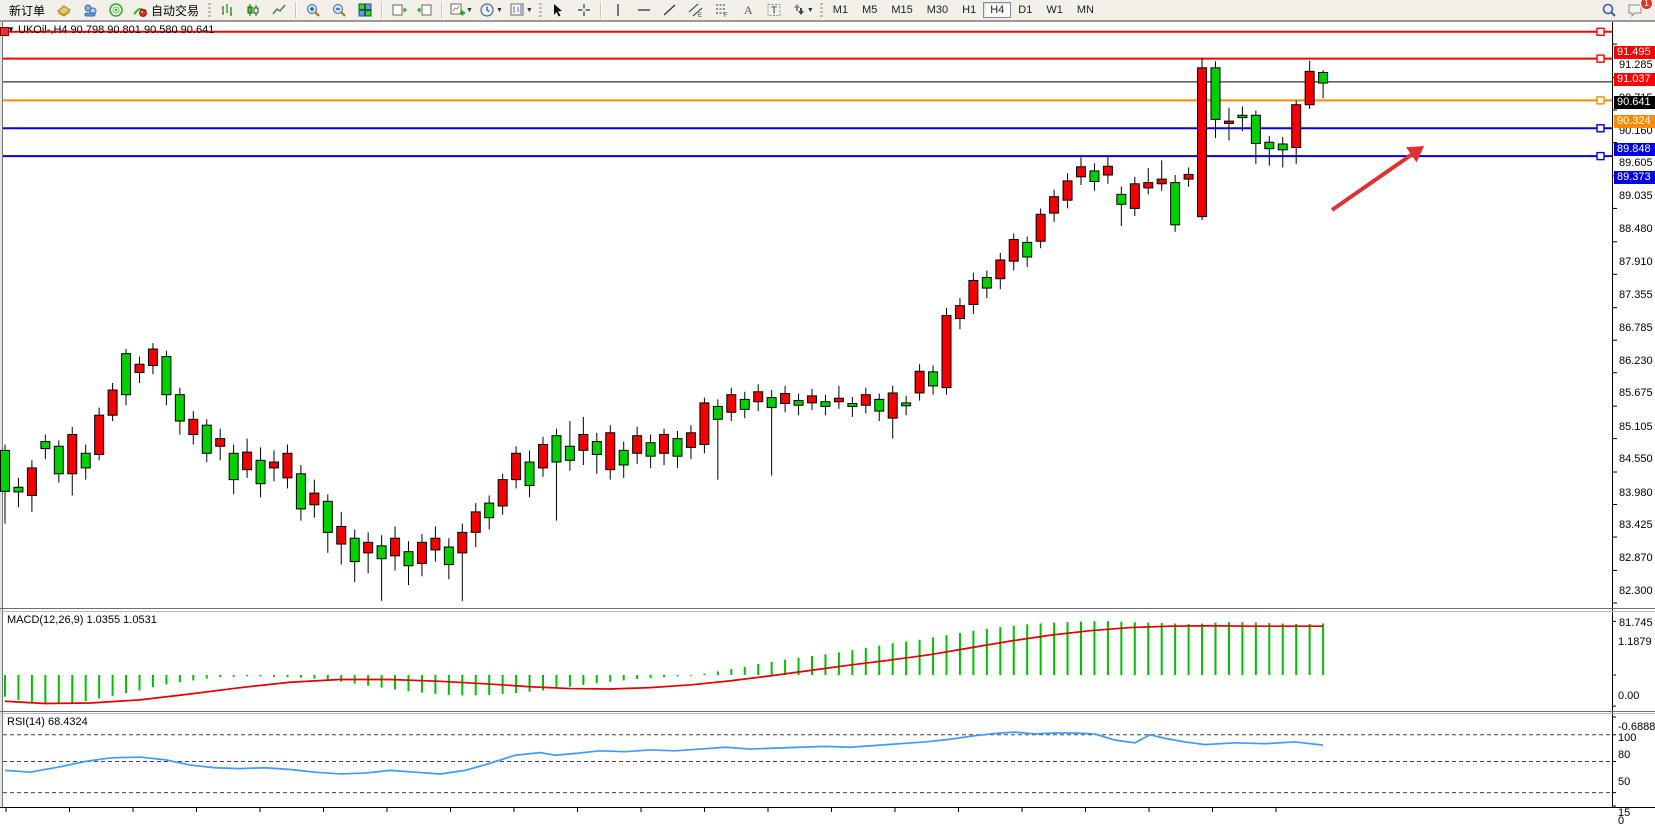 This screenshot has height=833, width=1655. Describe the element at coordinates (937, 10) in the screenshot. I see `tab-timeframe-m30: M30` at that location.